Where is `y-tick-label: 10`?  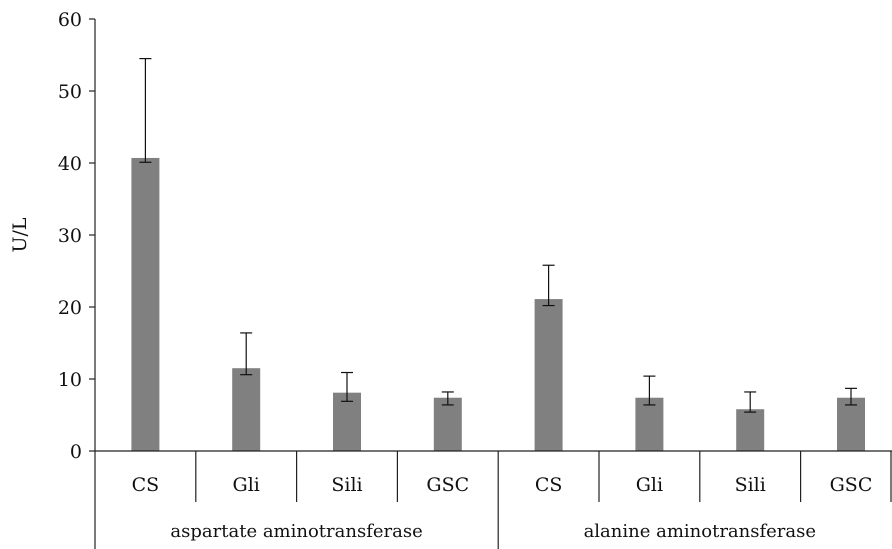 y-tick-label: 10 is located at coordinates (70, 380).